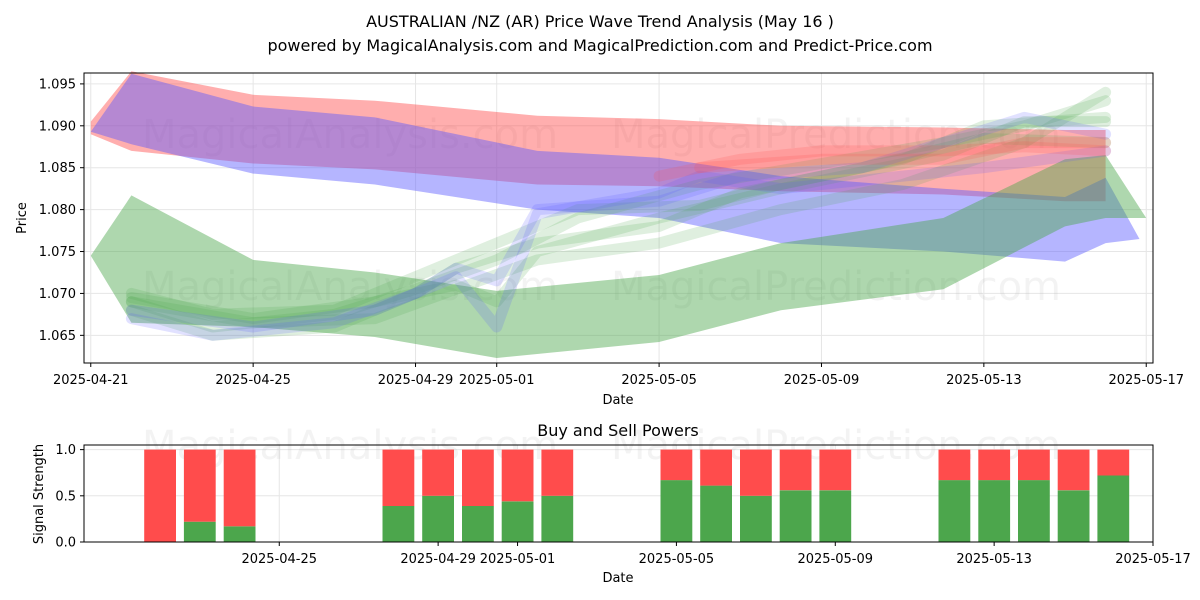 Image resolution: width=1200 pixels, height=600 pixels. Describe the element at coordinates (984, 380) in the screenshot. I see `price-x-tick-label: 2025-05-13` at that location.